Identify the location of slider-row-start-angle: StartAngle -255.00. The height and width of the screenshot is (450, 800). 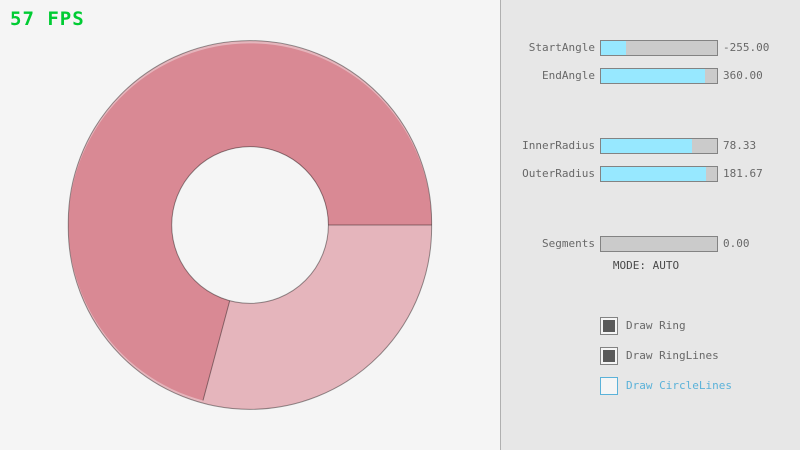
(650, 48).